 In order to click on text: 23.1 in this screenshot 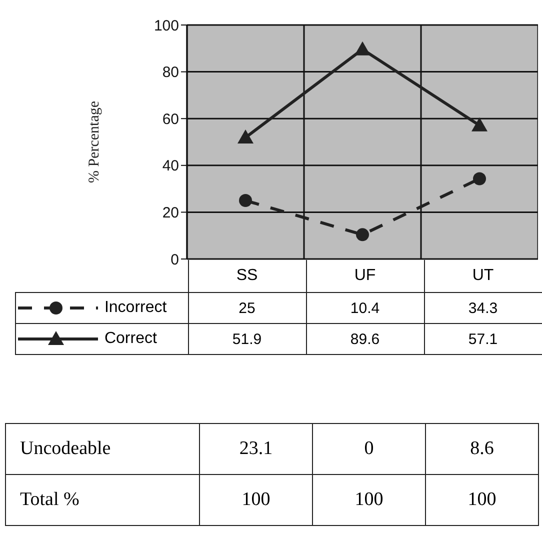, I will do `click(256, 449)`.